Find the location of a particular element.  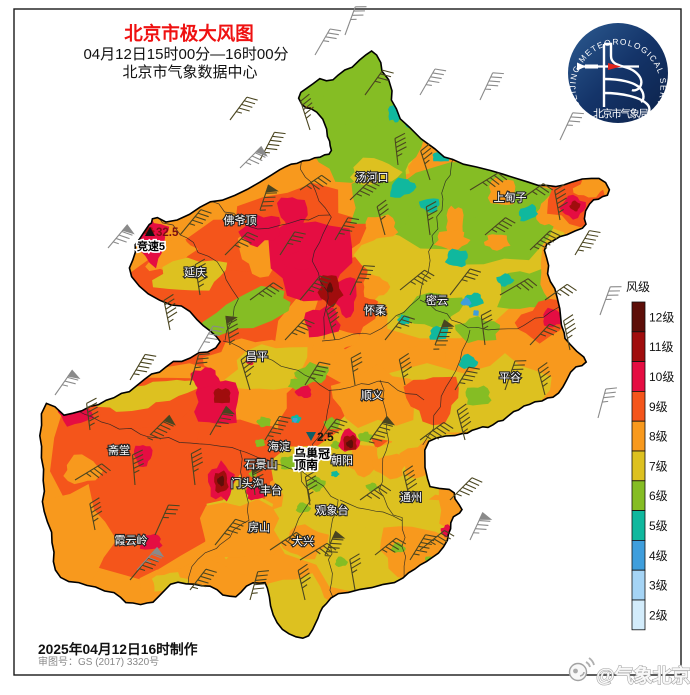

svg-text: 密云 is located at coordinates (437, 300).